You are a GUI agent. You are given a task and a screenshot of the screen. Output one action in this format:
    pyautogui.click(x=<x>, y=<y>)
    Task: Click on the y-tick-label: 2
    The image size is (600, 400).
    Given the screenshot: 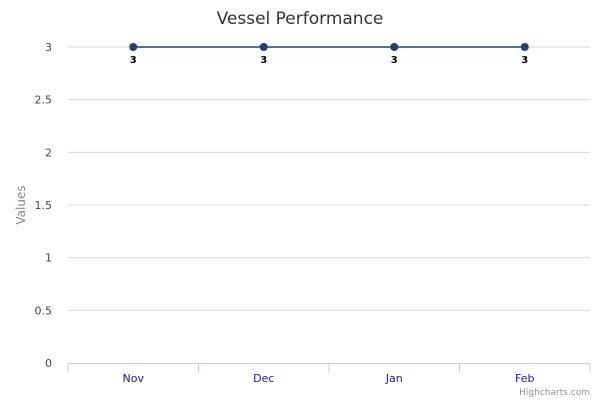 What is the action you would take?
    pyautogui.click(x=48, y=152)
    